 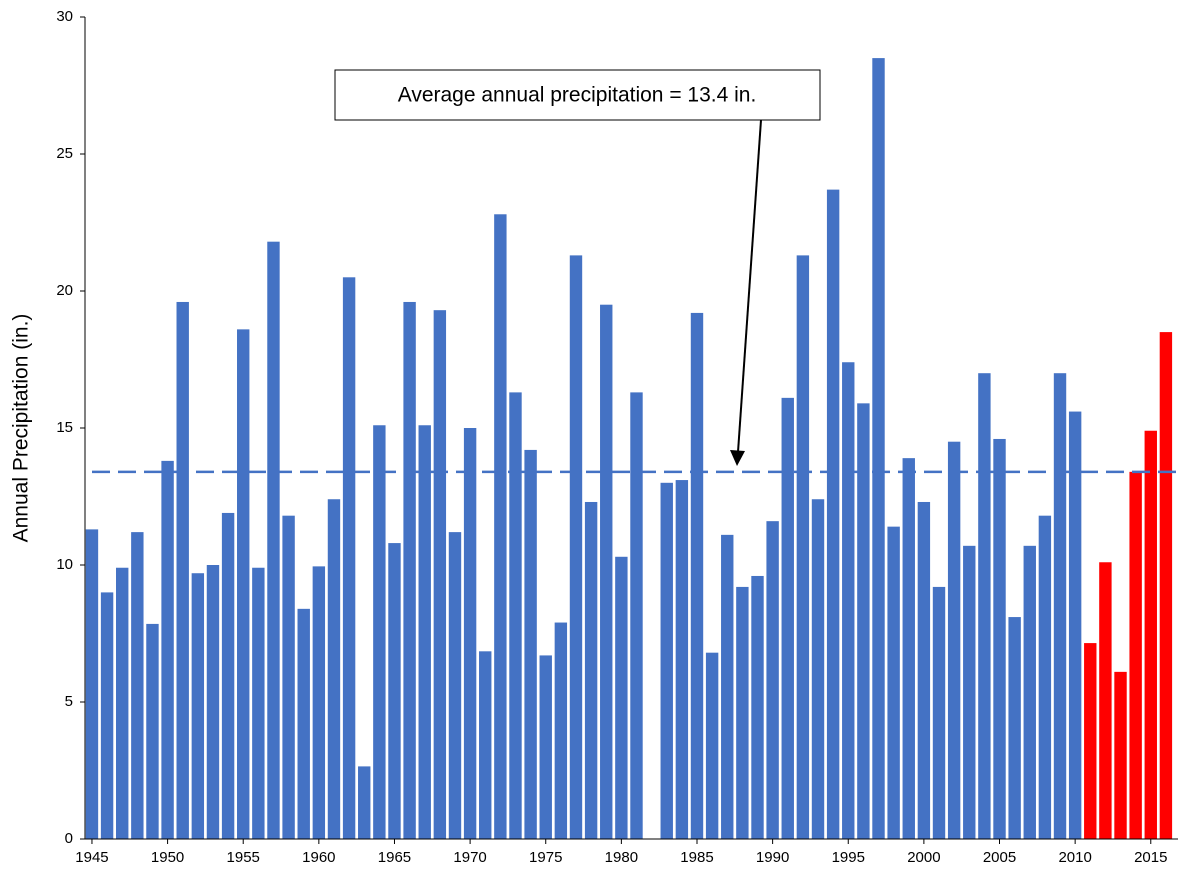 I want to click on x-tick-label: 2000, so click(x=923, y=857).